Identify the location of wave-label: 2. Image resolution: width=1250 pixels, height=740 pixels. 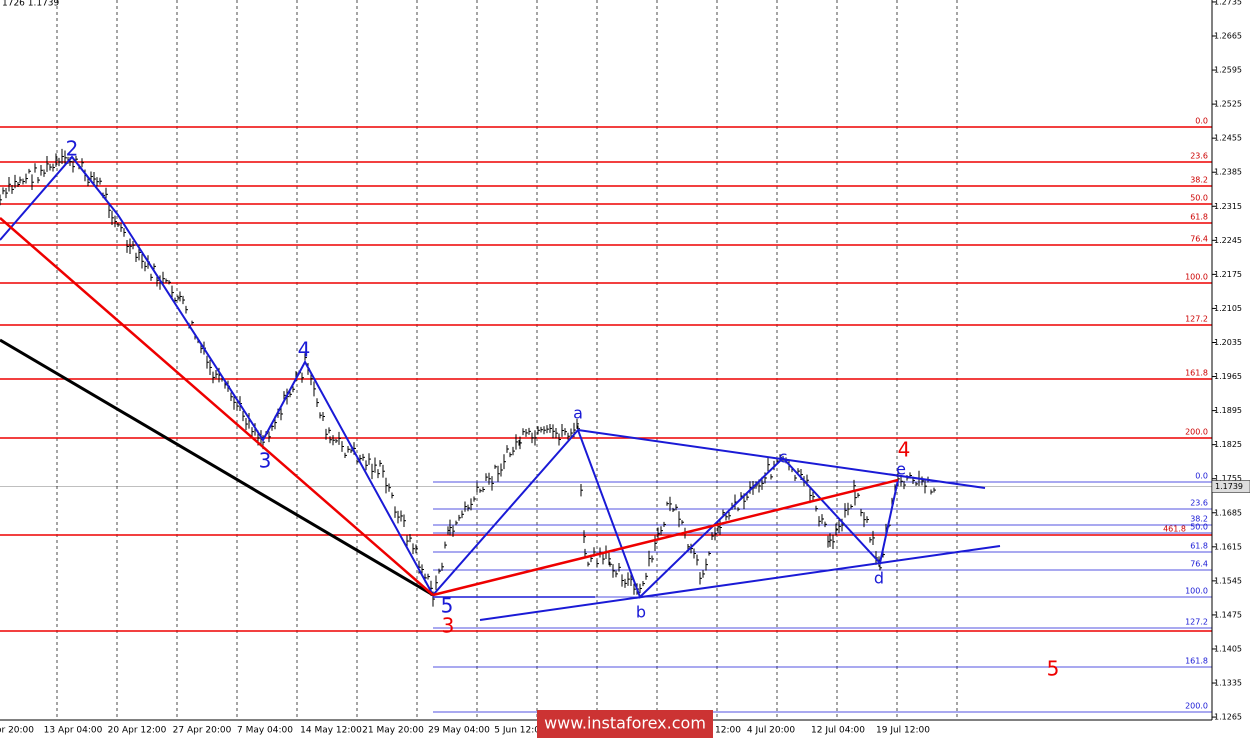
(72, 149).